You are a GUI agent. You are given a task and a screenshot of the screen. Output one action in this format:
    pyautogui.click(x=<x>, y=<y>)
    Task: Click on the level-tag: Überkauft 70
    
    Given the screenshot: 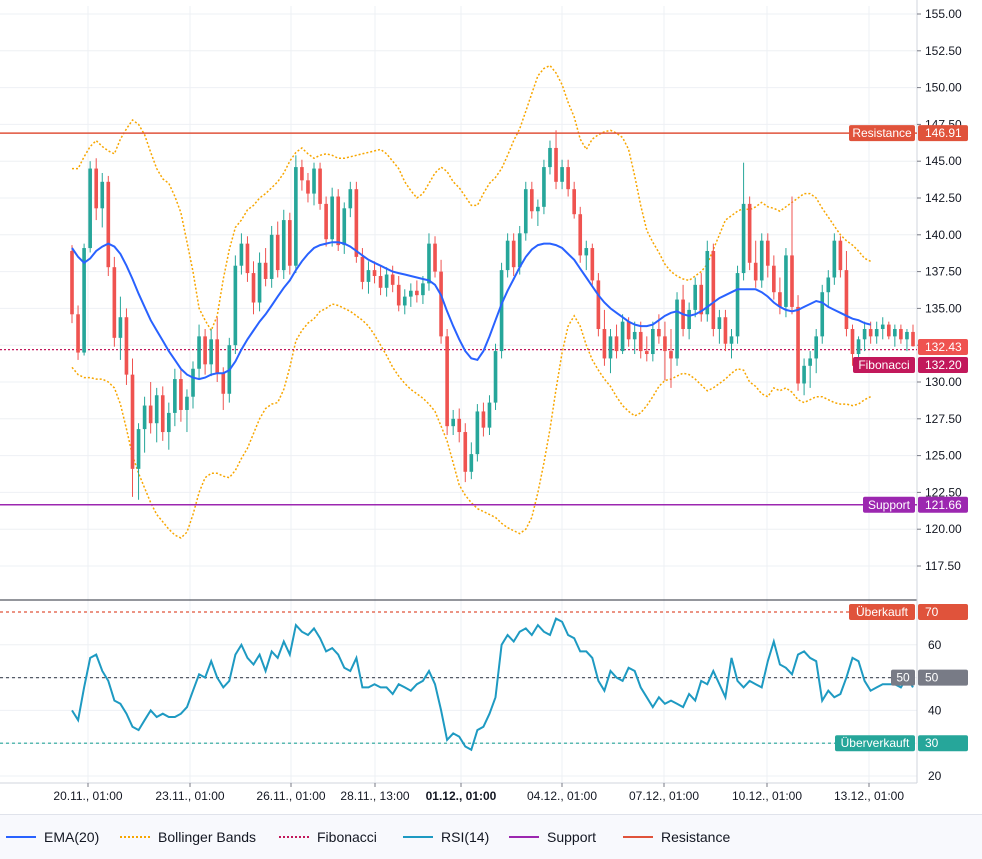 What is the action you would take?
    pyautogui.click(x=908, y=612)
    